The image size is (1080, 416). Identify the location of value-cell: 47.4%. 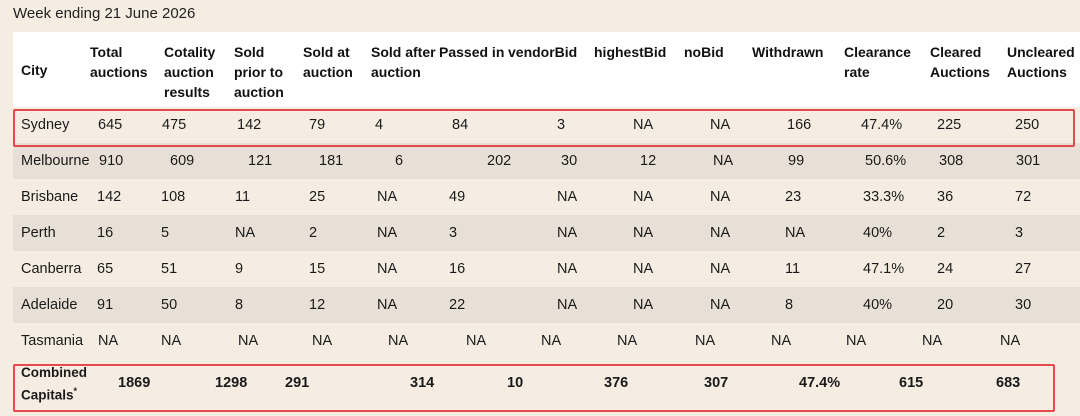
(882, 125).